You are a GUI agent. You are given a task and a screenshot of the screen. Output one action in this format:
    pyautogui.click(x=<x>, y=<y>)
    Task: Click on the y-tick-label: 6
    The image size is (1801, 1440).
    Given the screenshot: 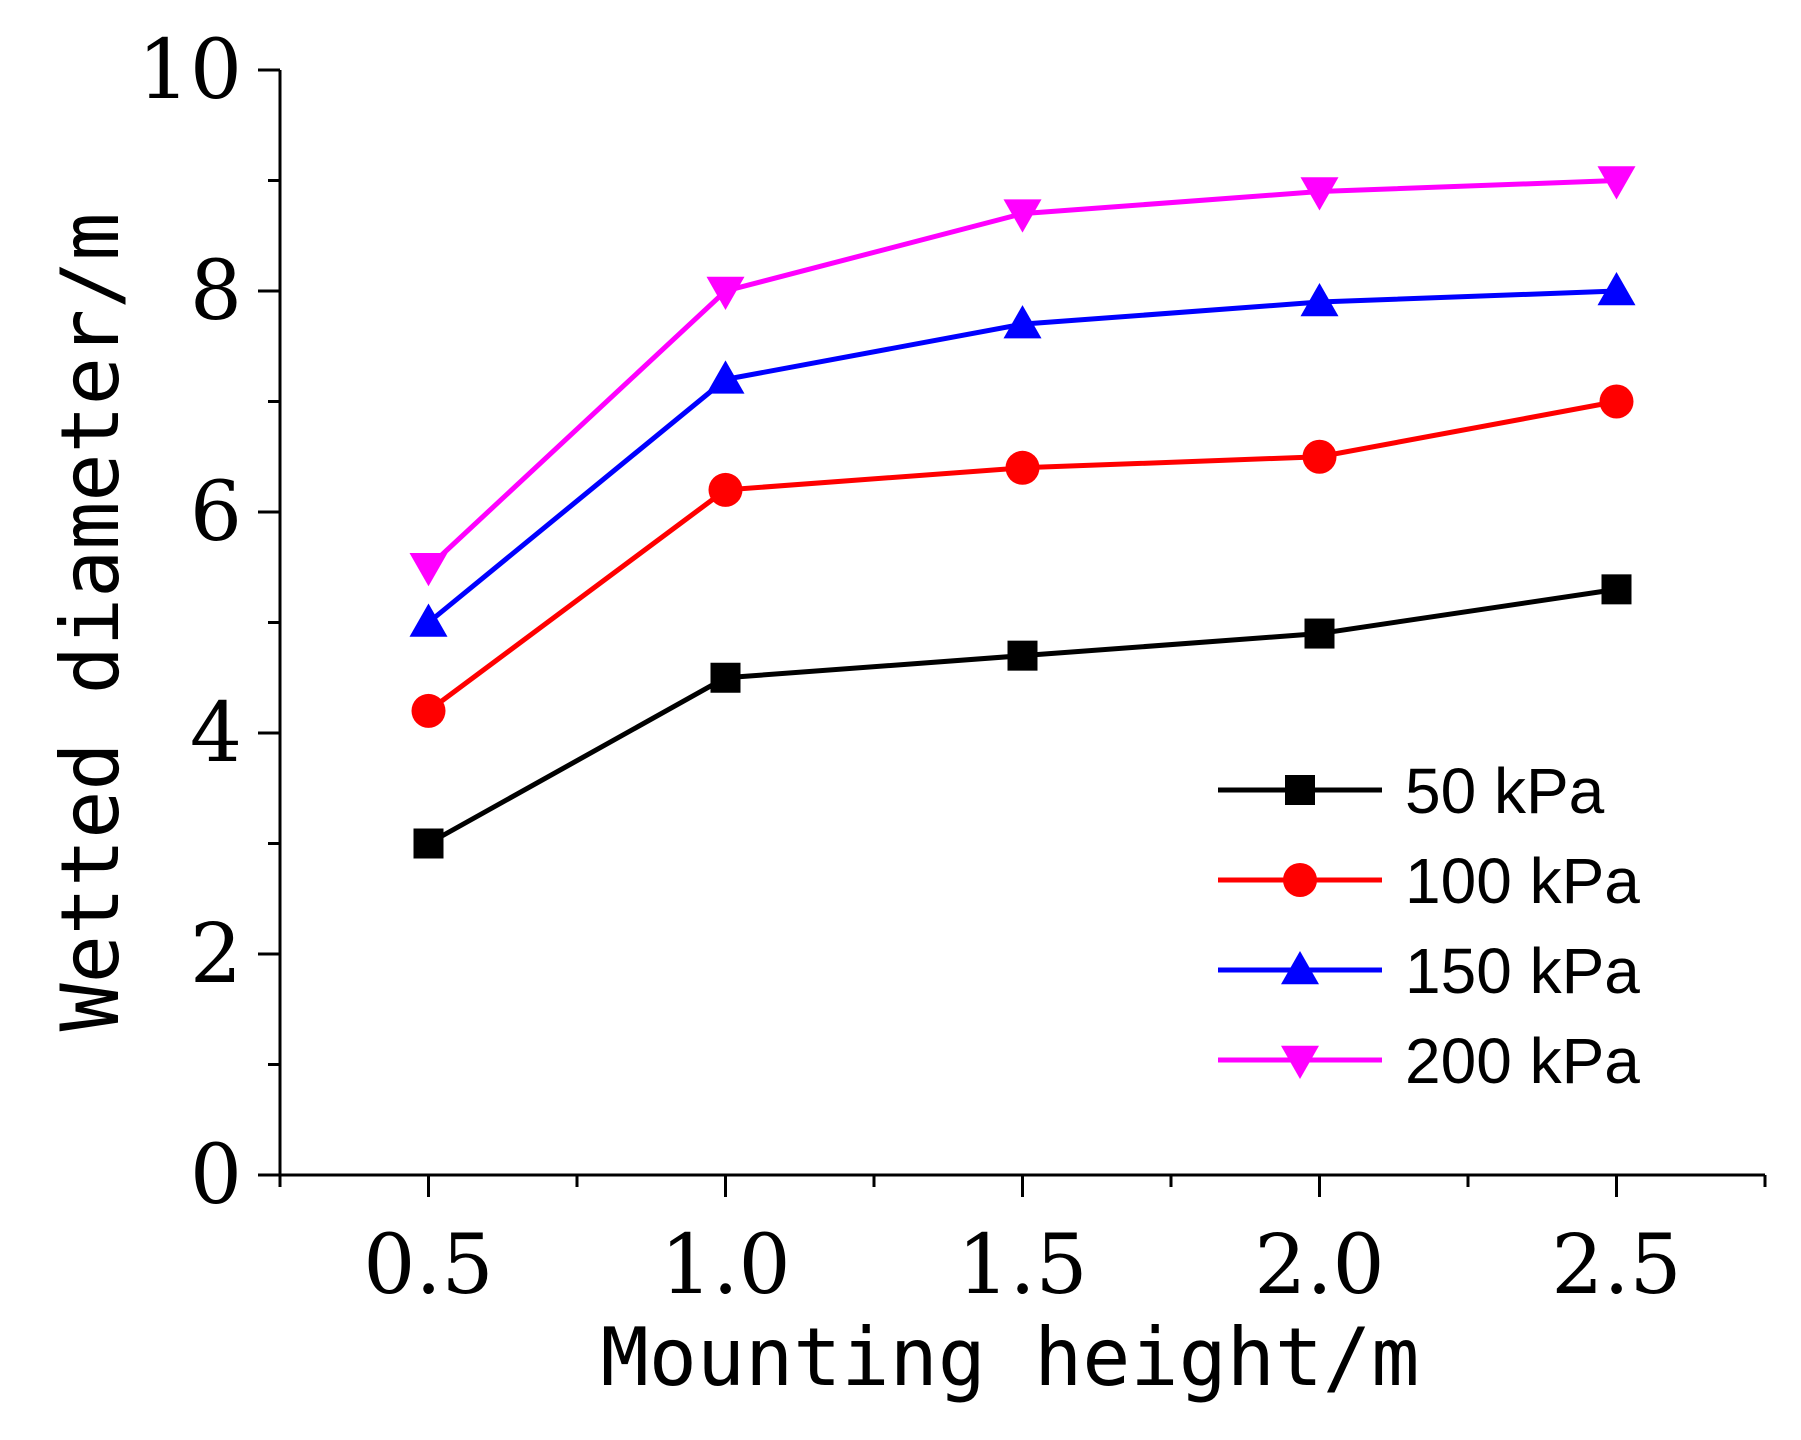 What is the action you would take?
    pyautogui.click(x=216, y=512)
    